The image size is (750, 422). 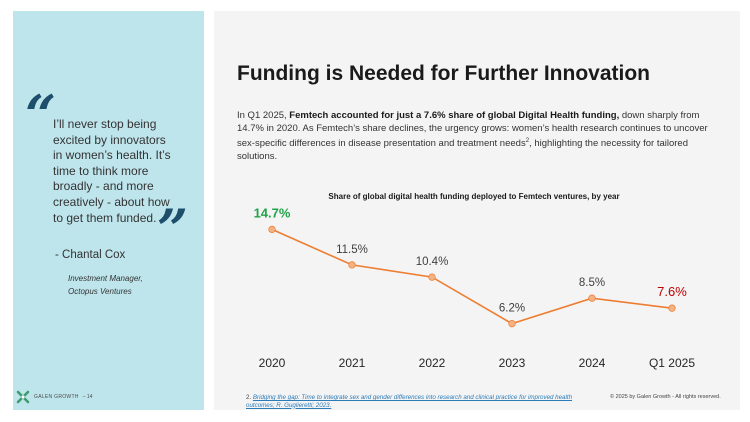 What do you see at coordinates (262, 115) in the screenshot?
I see `intro-lead: In Q1 2025,` at bounding box center [262, 115].